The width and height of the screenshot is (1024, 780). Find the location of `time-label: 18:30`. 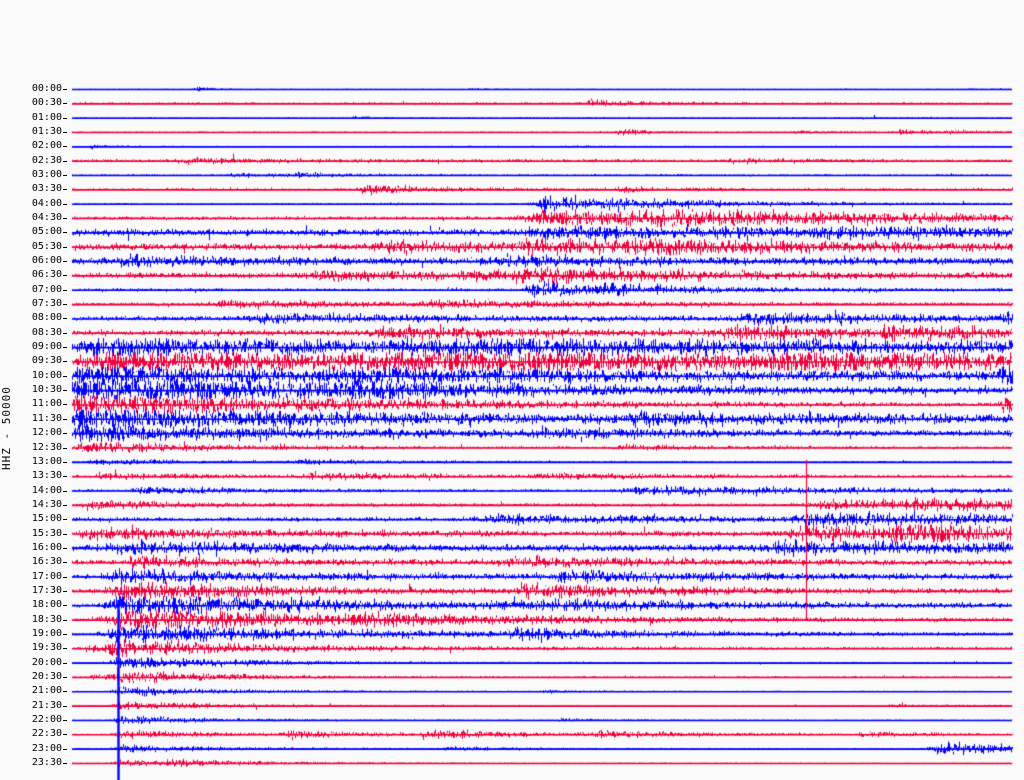

time-label: 18:30 is located at coordinates (46, 619).